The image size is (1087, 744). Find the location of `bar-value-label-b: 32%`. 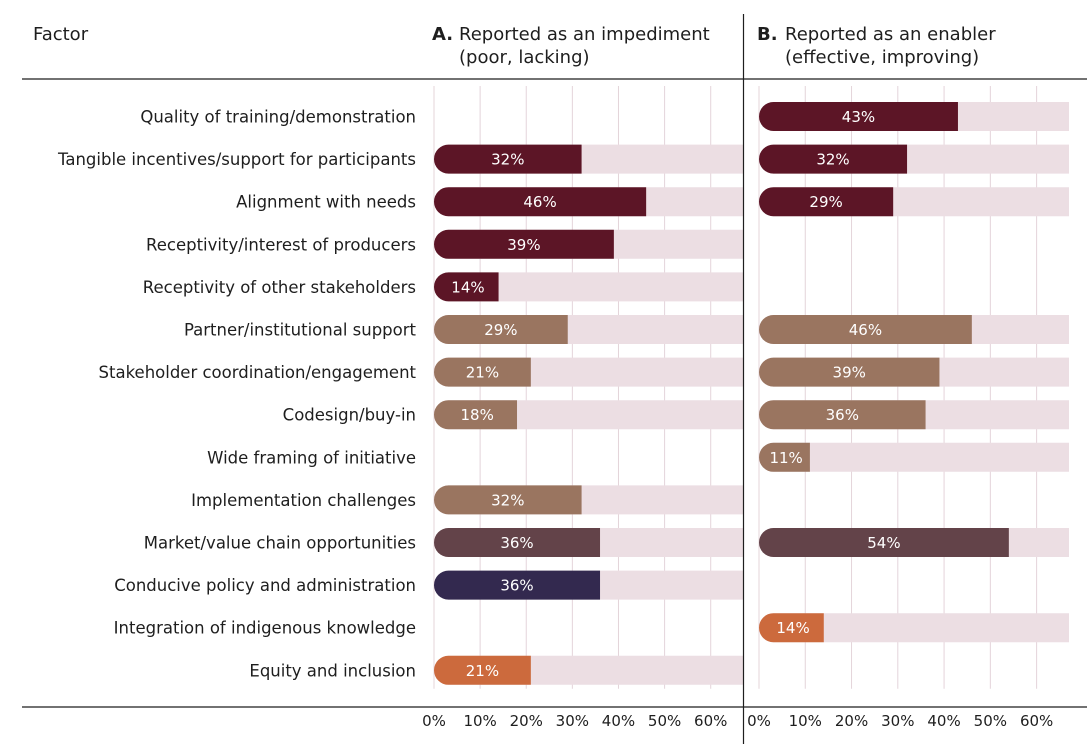

bar-value-label-b: 32% is located at coordinates (832, 160).